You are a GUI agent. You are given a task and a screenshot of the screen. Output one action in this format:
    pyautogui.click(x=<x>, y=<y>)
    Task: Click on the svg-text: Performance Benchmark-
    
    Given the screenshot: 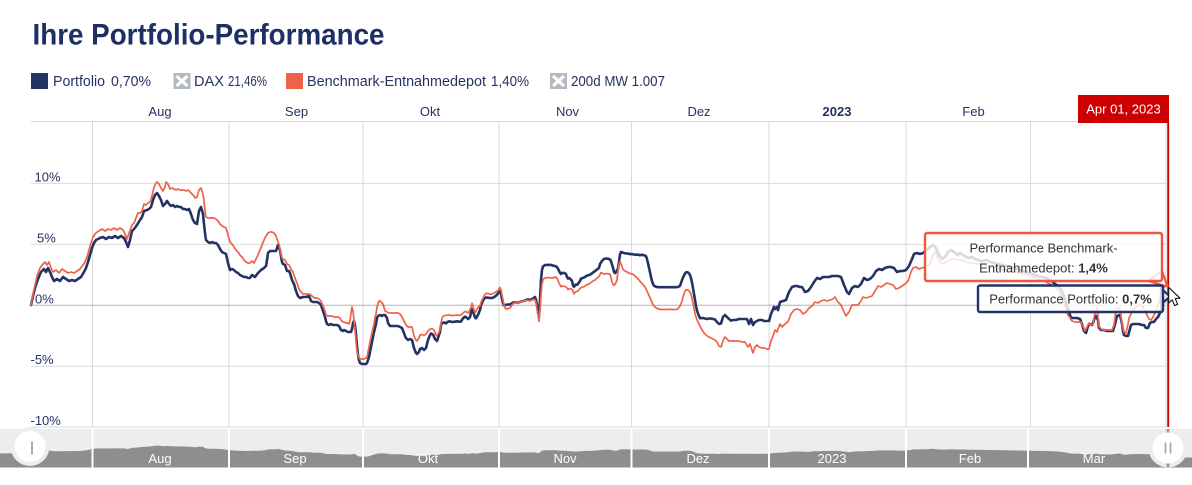 What is the action you would take?
    pyautogui.click(x=1043, y=248)
    